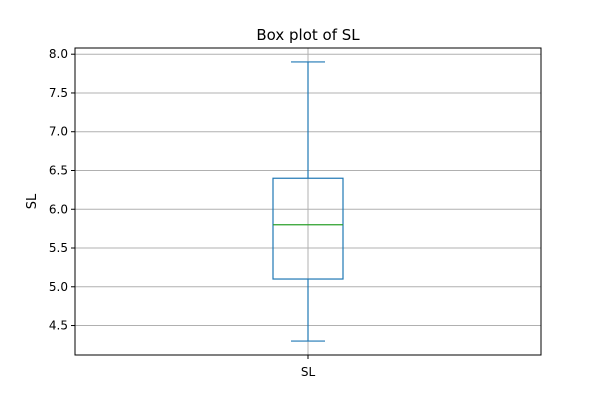 The image size is (600, 400). I want to click on y-tick-label: 6.5, so click(58, 170).